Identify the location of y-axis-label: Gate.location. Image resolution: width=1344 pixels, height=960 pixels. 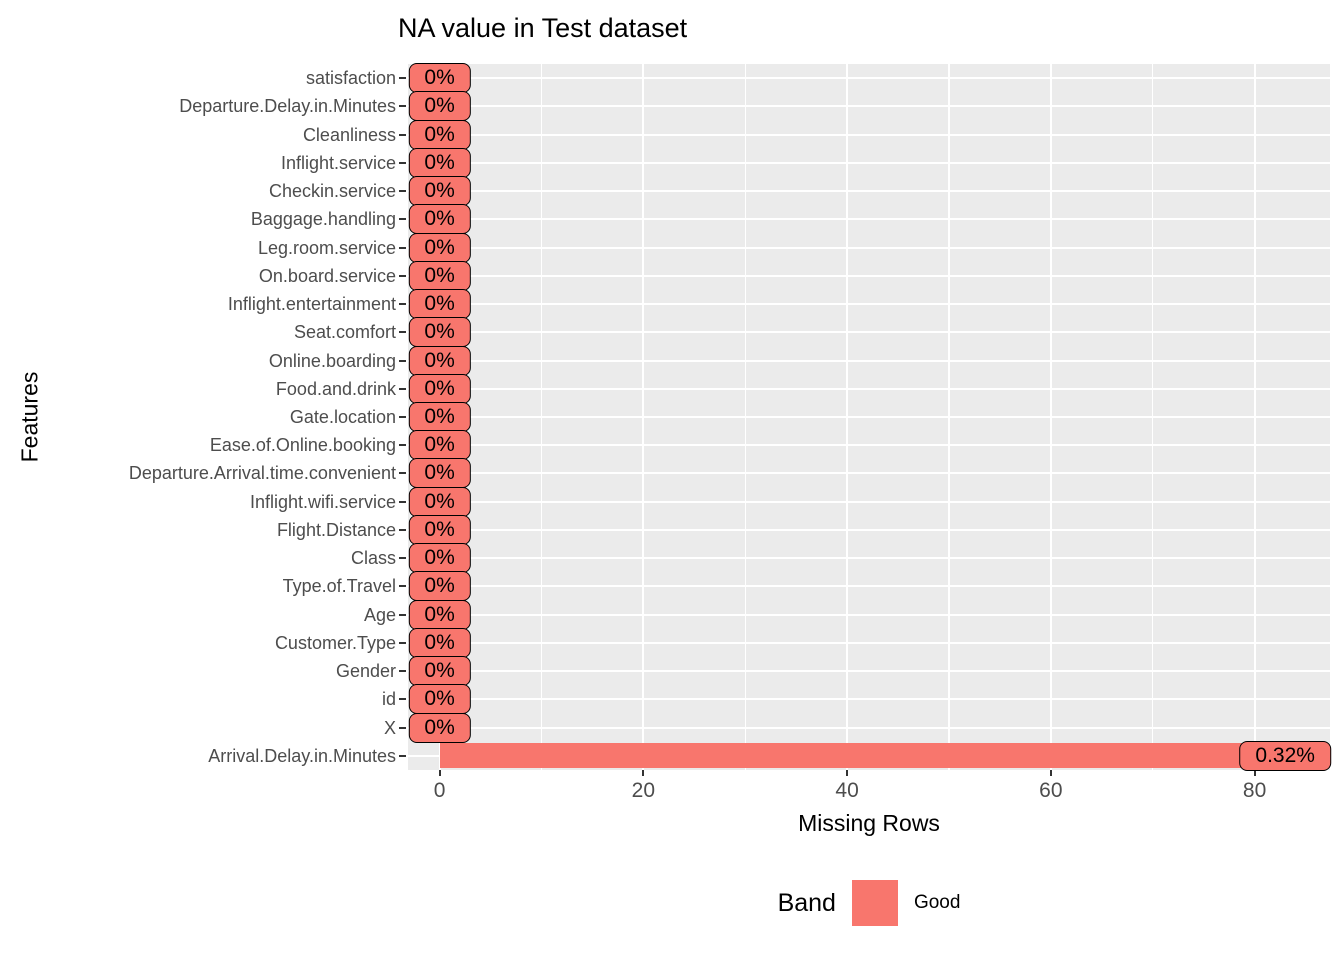
(342, 417).